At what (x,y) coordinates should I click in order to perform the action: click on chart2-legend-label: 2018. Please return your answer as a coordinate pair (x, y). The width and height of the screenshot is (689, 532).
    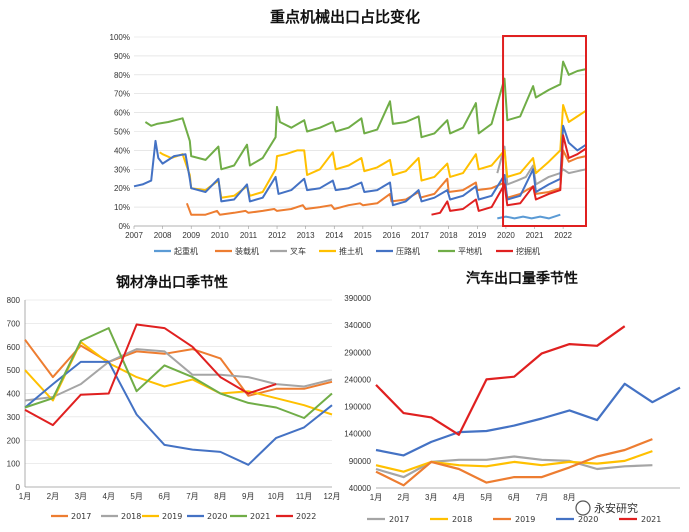
    Looking at the image, I should click on (131, 516).